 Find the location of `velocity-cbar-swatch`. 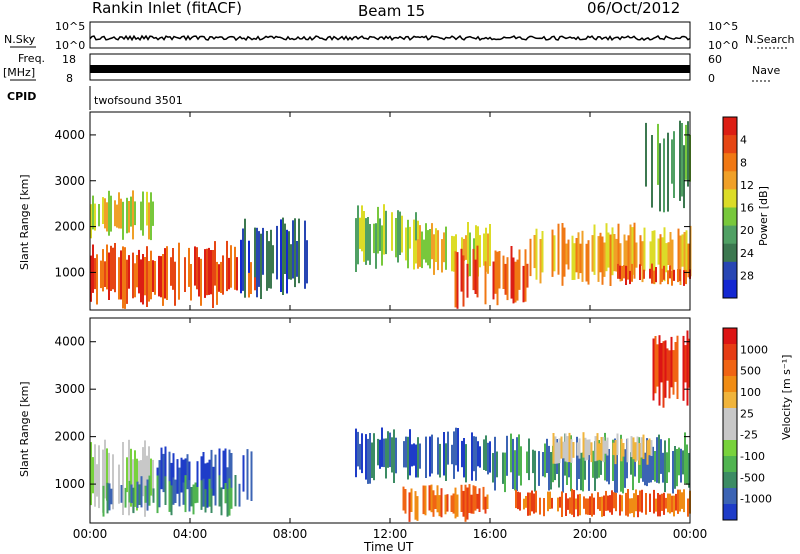

velocity-cbar-swatch is located at coordinates (730, 432).